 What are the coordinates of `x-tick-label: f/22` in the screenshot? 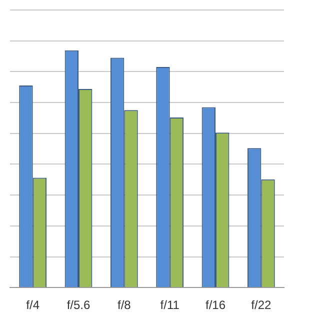 It's located at (261, 305).